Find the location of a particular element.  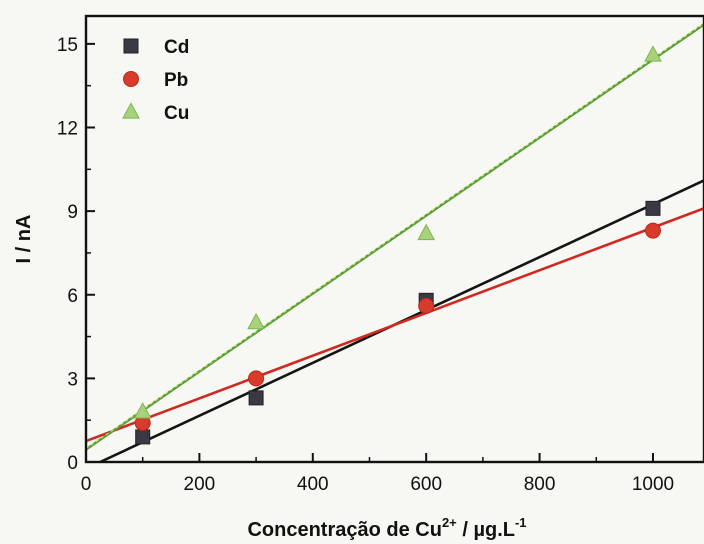

y-tick-label-0: 0 is located at coordinates (72, 463).